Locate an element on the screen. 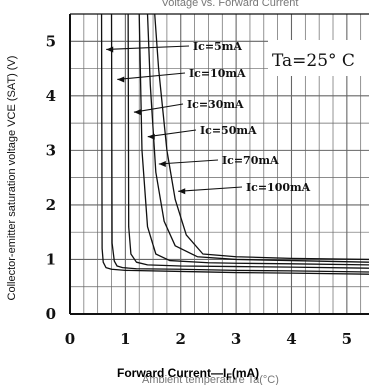 This screenshot has height=385, width=369. x-axis-ghost-title: Ambient temperature Ta(°C) is located at coordinates (210, 379).